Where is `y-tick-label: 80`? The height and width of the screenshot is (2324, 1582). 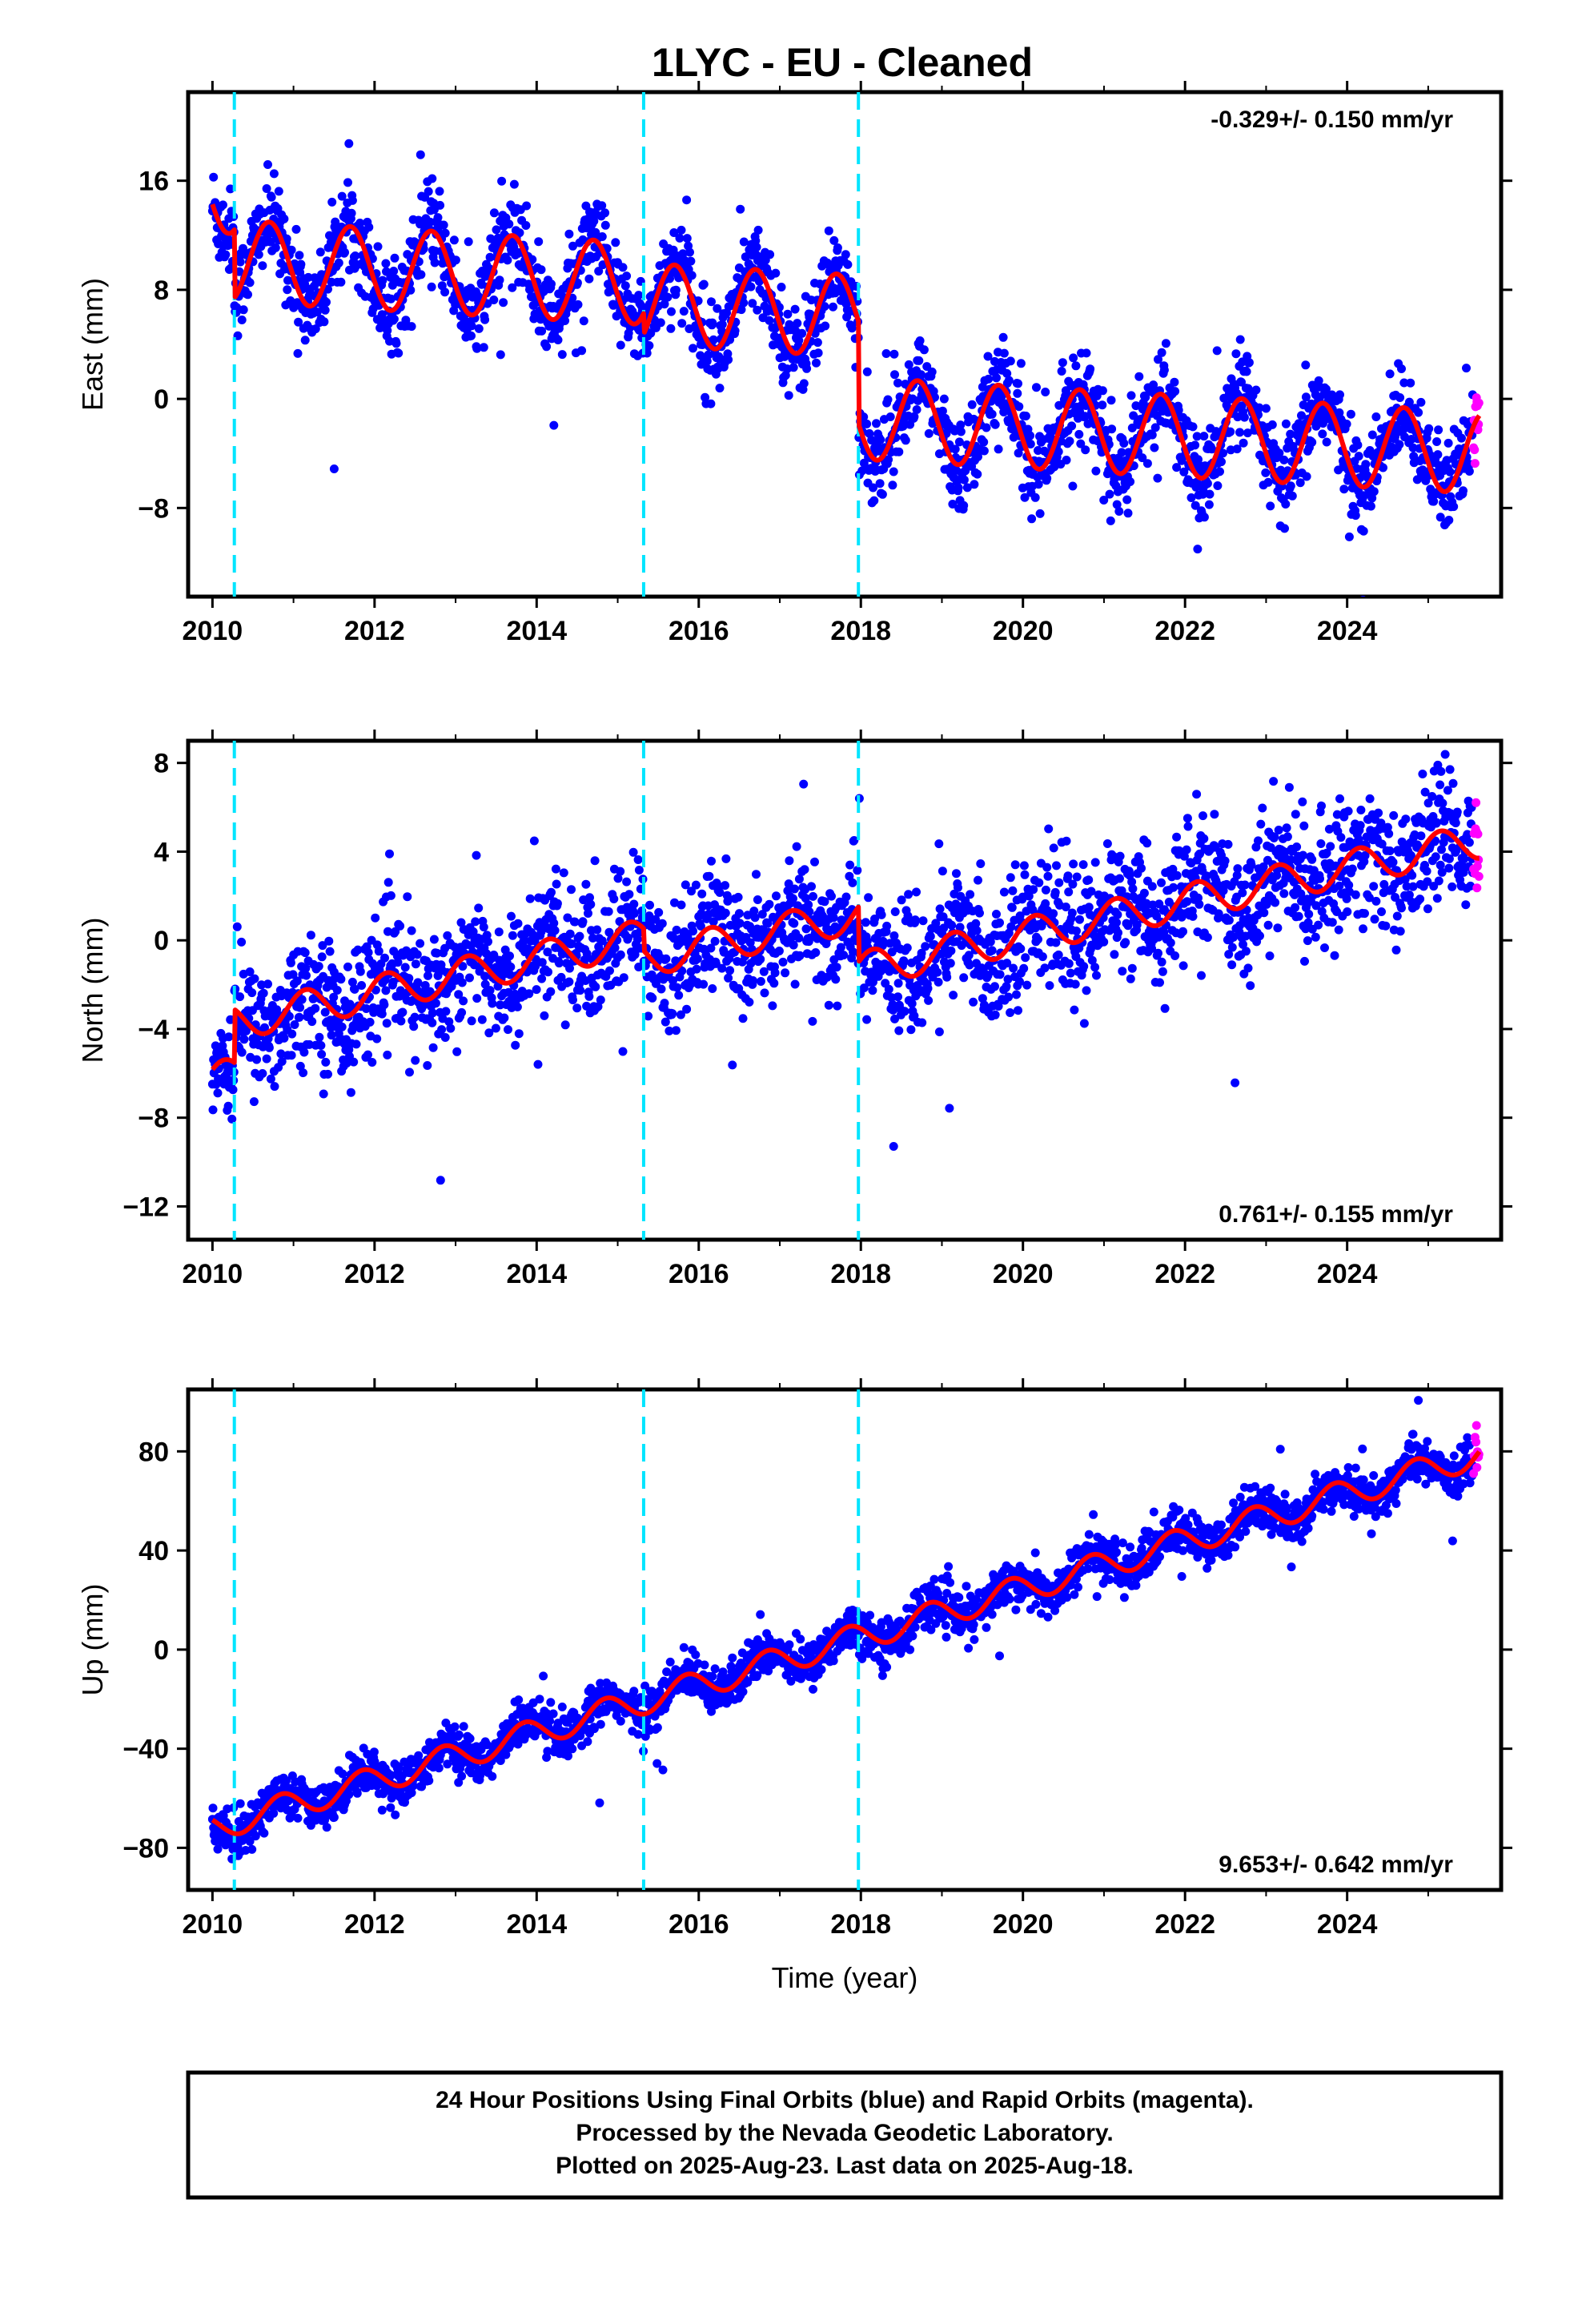 y-tick-label: 80 is located at coordinates (154, 1452).